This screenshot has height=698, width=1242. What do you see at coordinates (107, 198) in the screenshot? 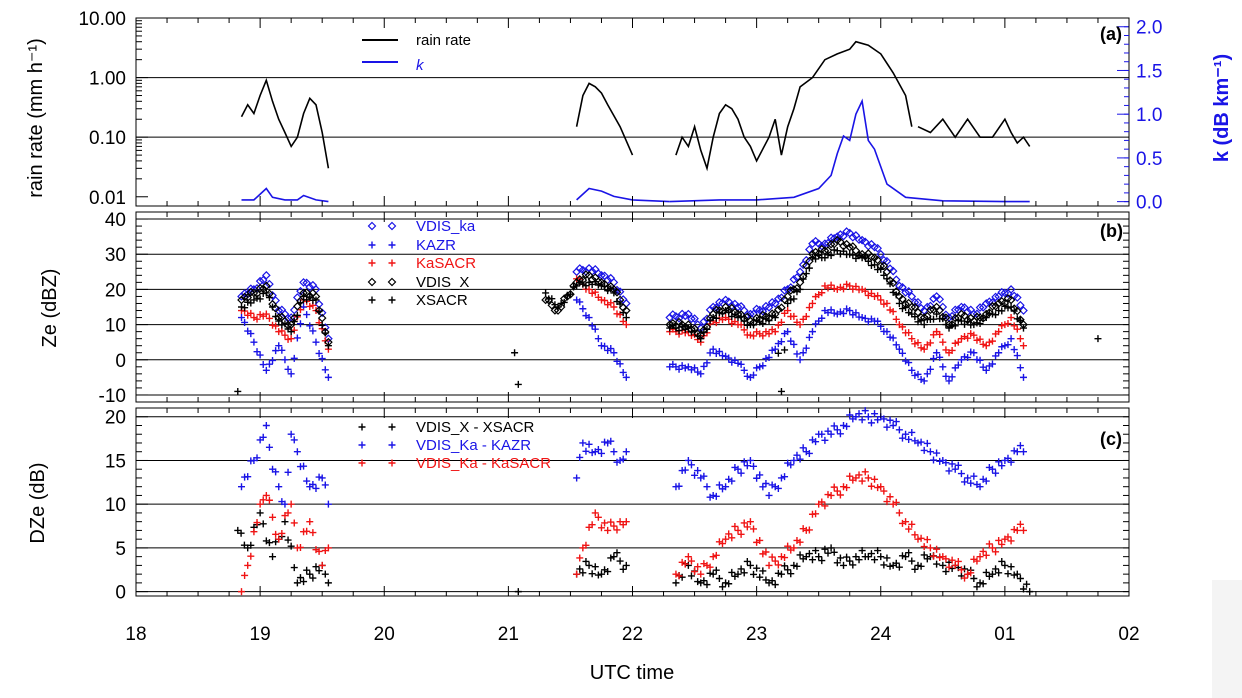
I see `panel-a-ytick-label: 0.01` at bounding box center [107, 198].